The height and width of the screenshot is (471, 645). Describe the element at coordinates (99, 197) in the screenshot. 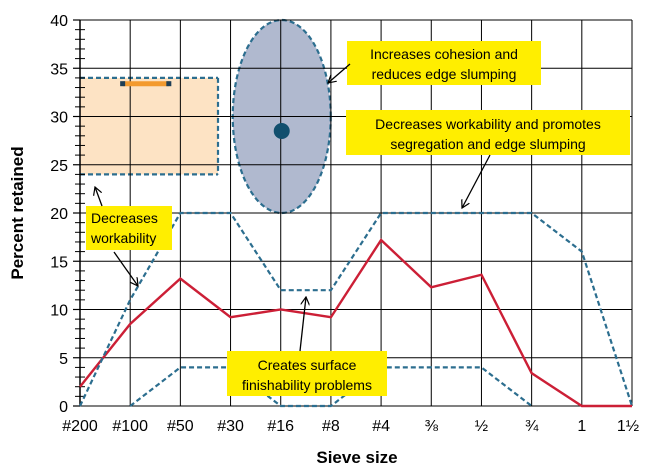

I see `workability-arrow-up` at that location.